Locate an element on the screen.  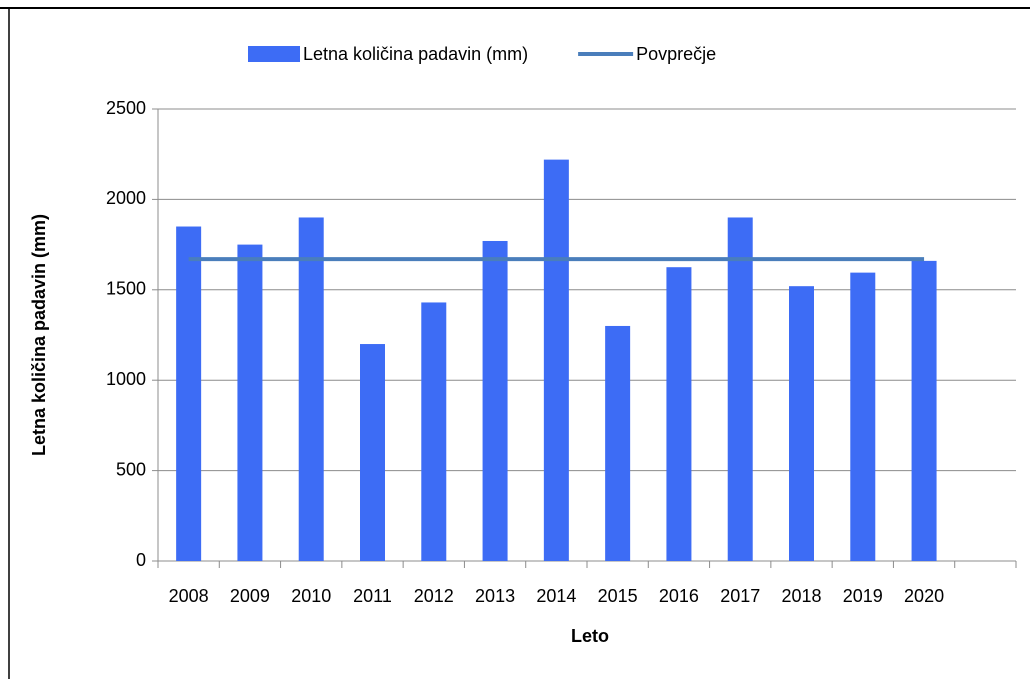
x-tick-label: 2008 is located at coordinates (189, 596).